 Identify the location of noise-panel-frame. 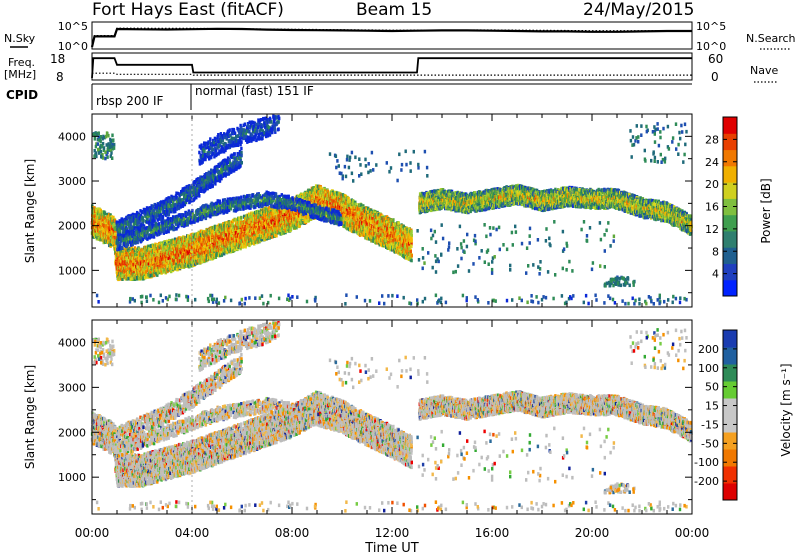
(392, 35).